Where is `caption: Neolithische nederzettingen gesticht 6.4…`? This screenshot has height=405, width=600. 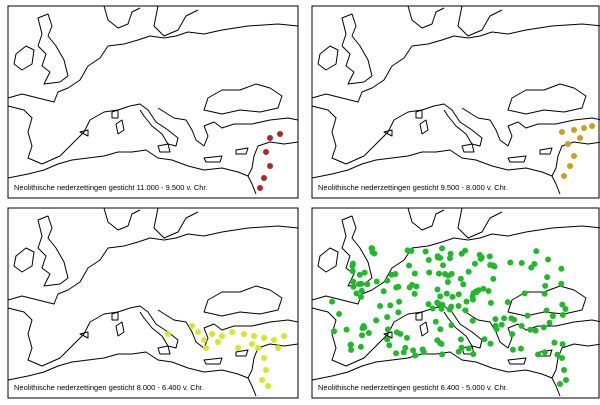
caption: Neolithische nederzettingen gesticht 6.4… is located at coordinates (413, 387).